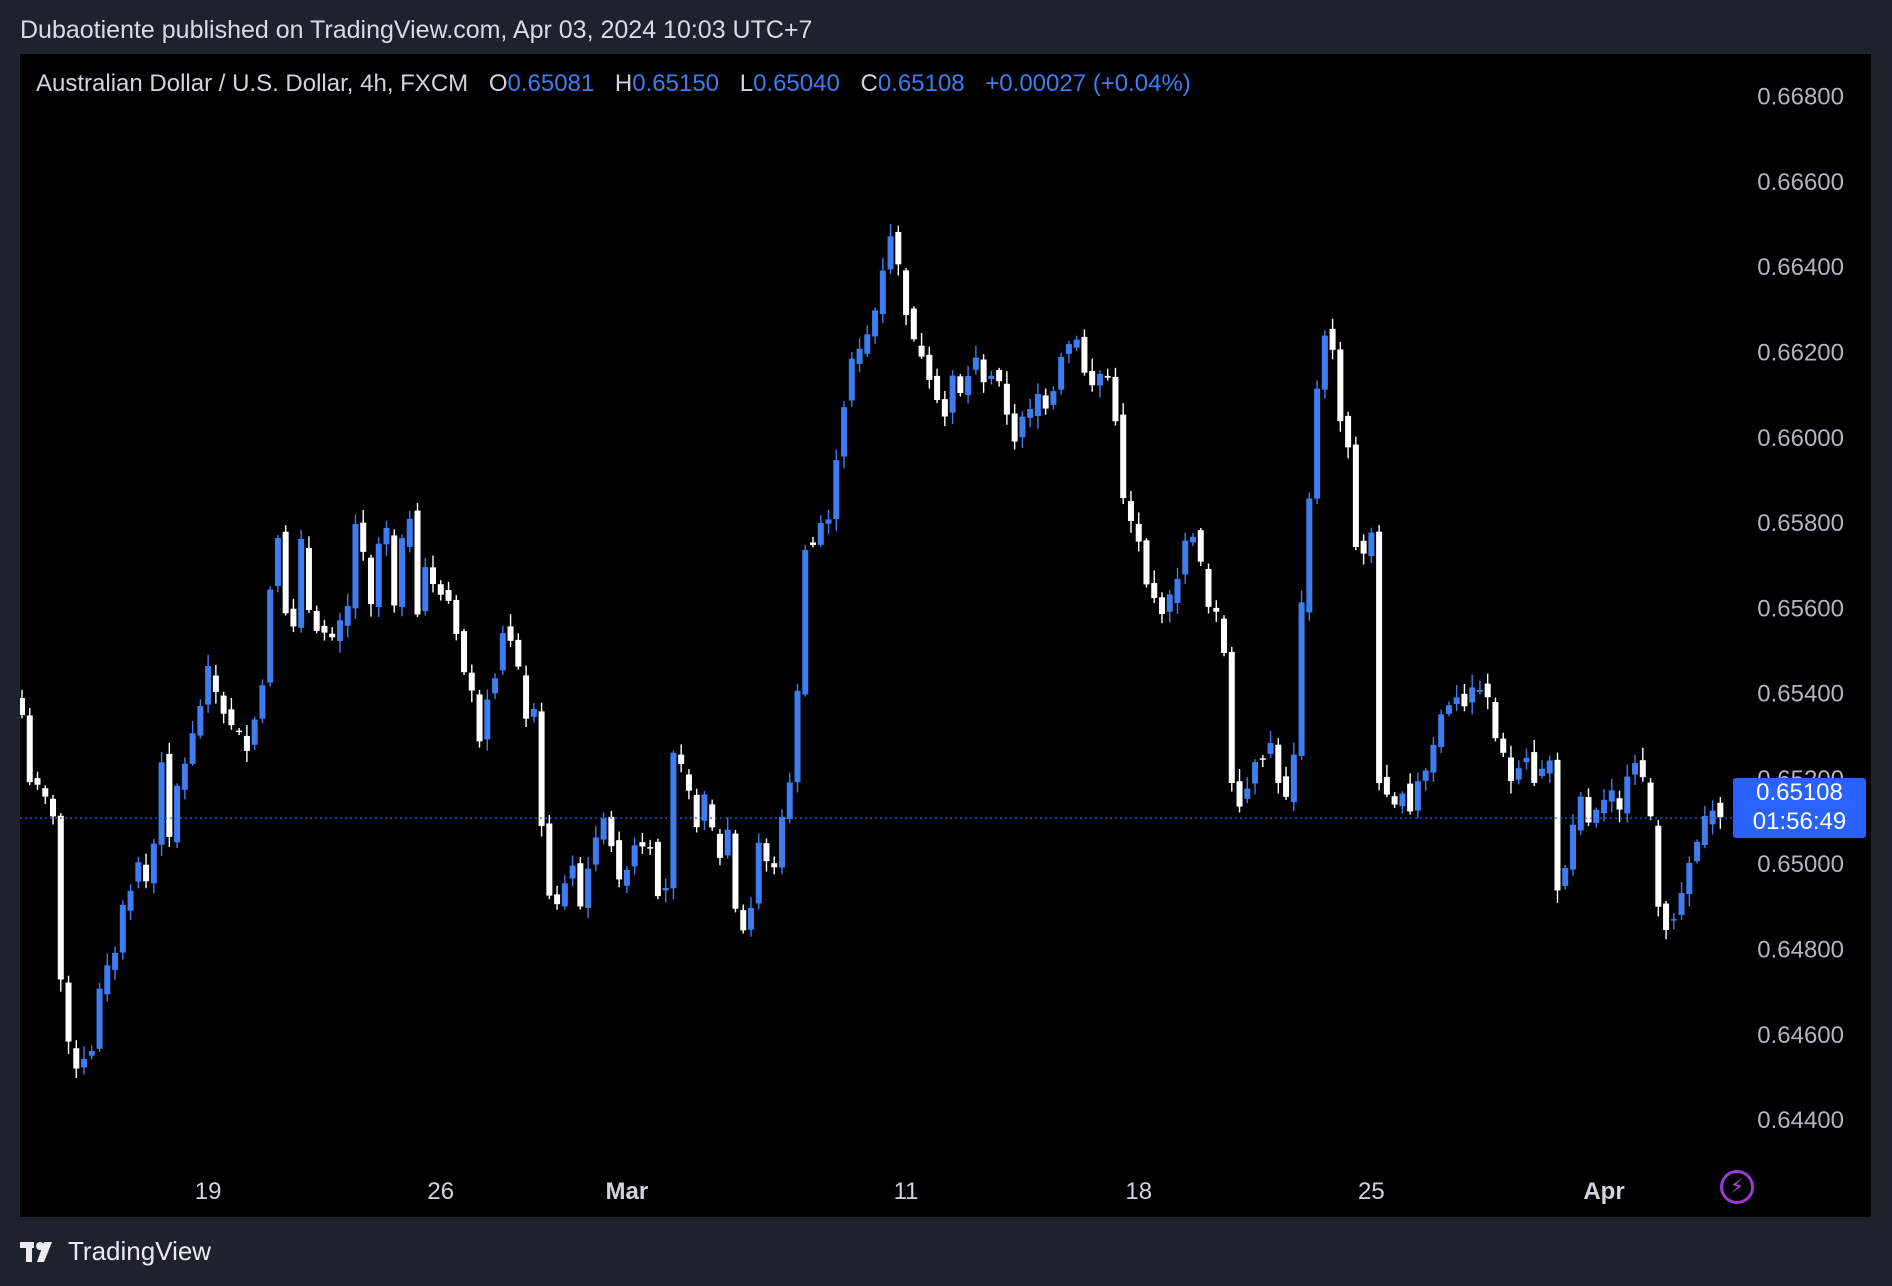 The height and width of the screenshot is (1286, 1892). What do you see at coordinates (1737, 1187) in the screenshot?
I see `lightning-bolt-icon: ⚡` at bounding box center [1737, 1187].